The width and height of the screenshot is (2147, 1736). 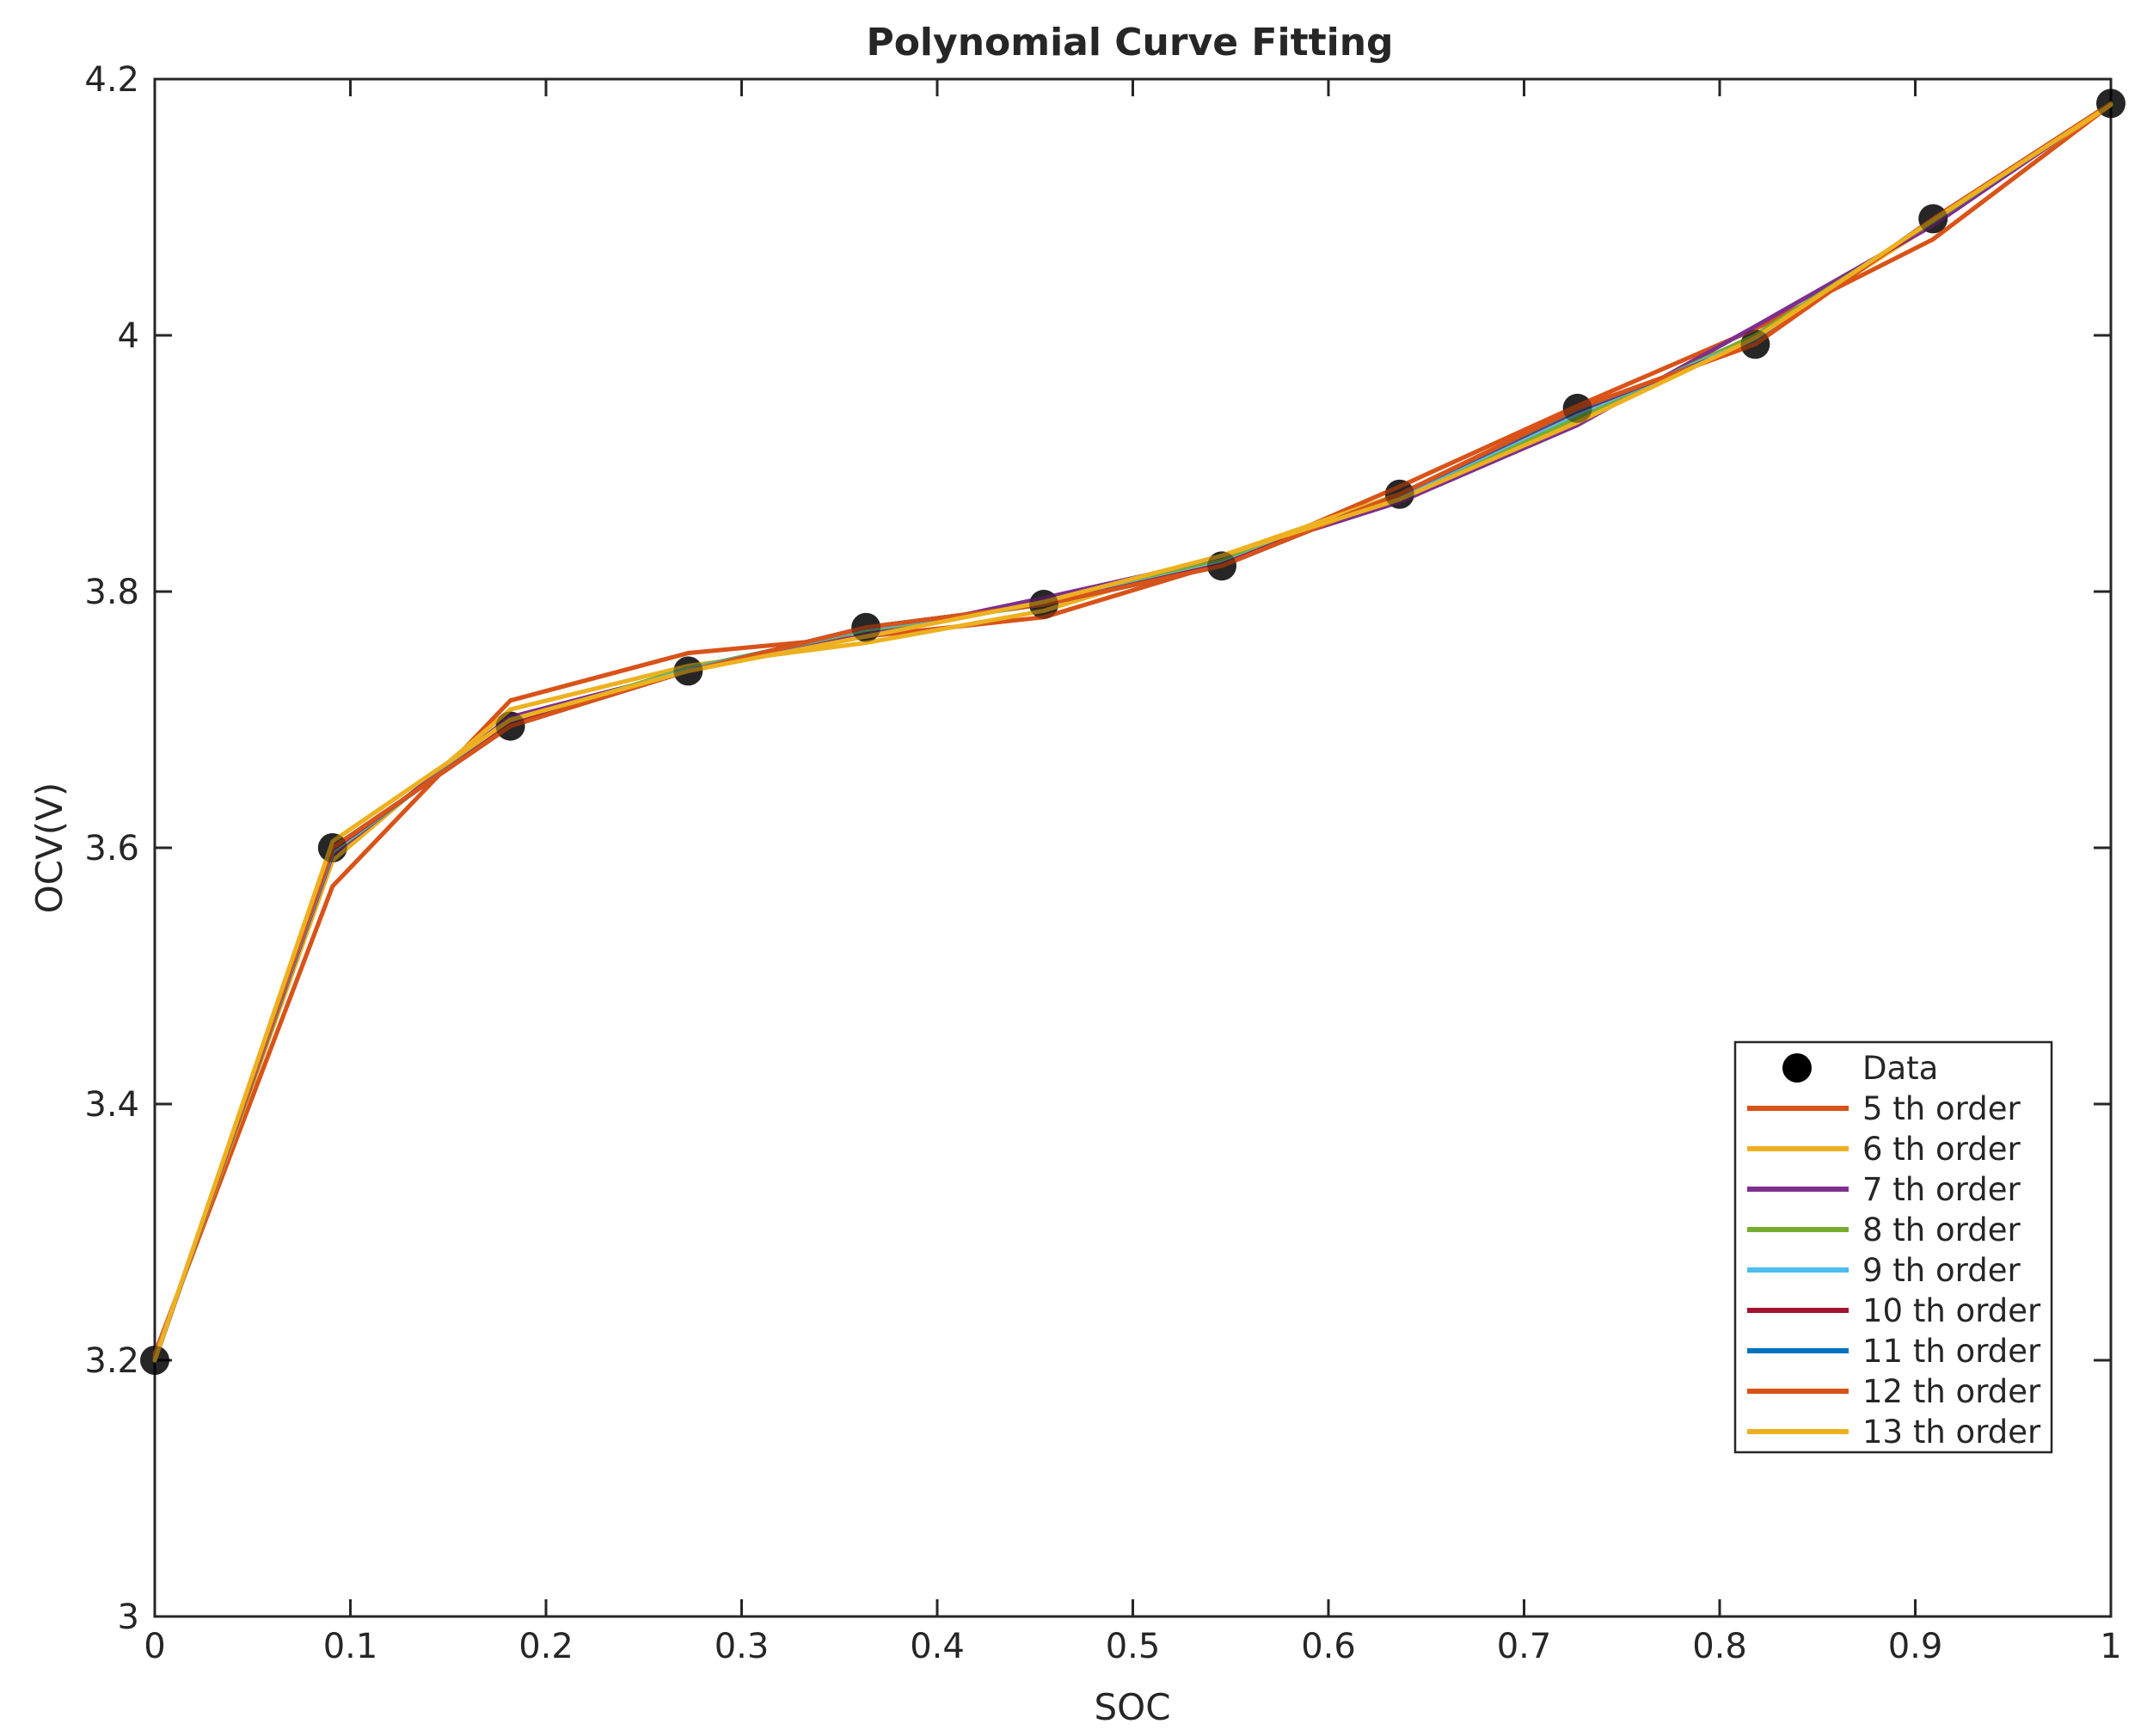 I want to click on x-tick-label: 0.9, so click(x=1915, y=1647).